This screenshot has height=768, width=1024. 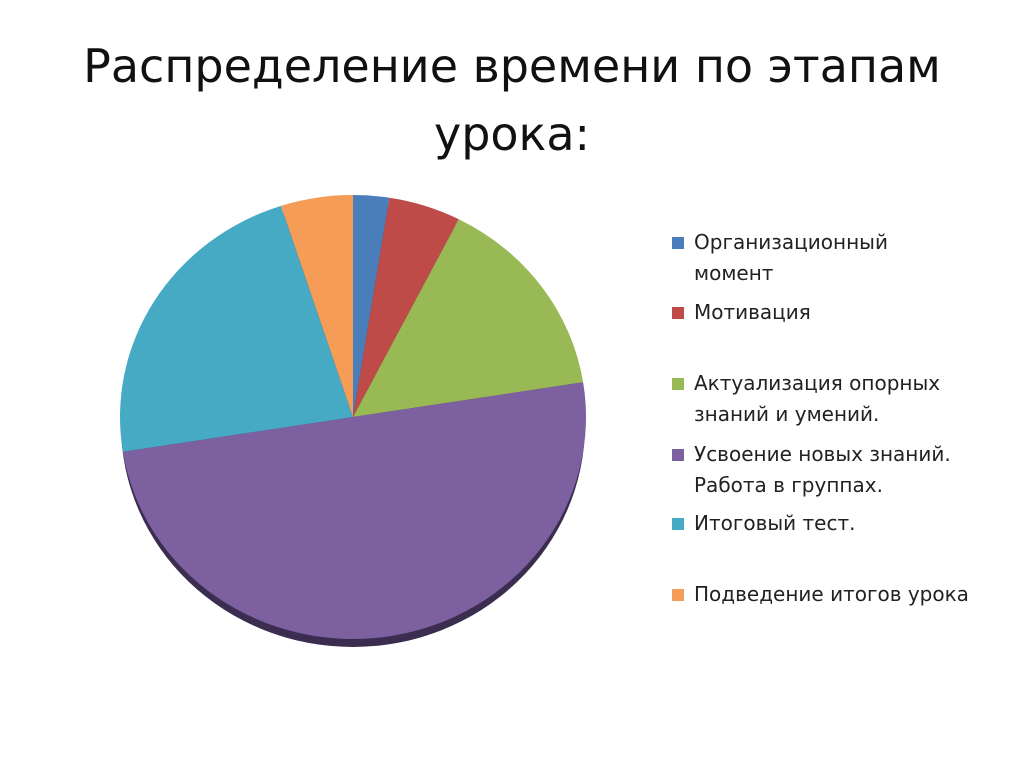 I want to click on legend-entry: Мотивация, so click(x=822, y=312).